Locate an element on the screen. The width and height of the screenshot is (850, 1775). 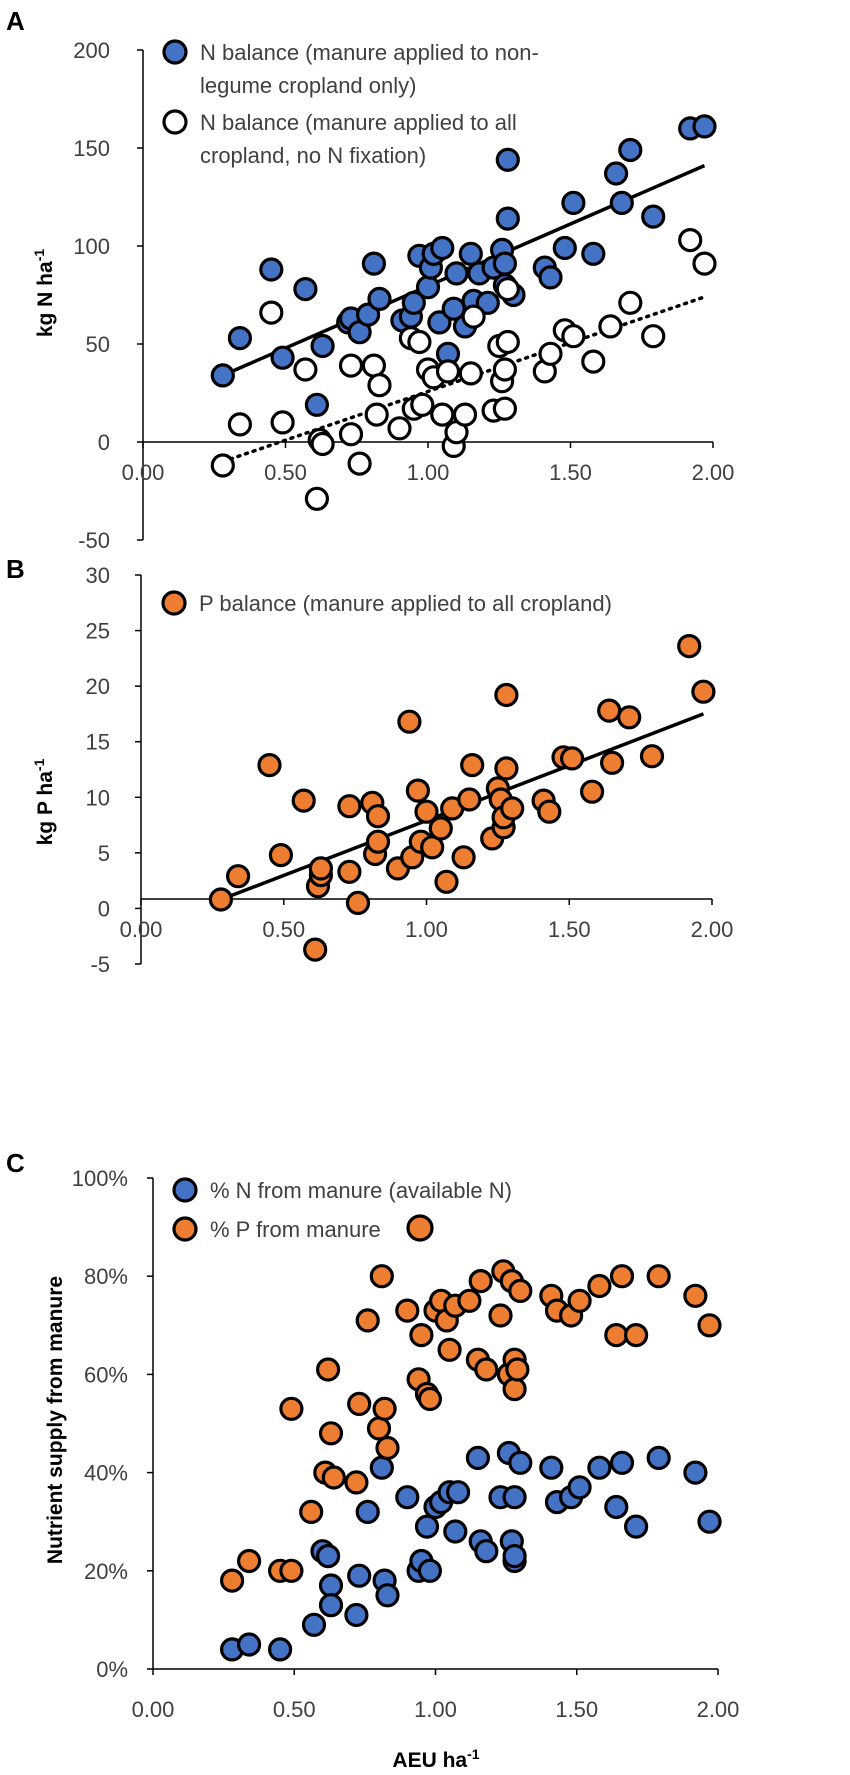
x-tick-label: 0.50 is located at coordinates (283, 929).